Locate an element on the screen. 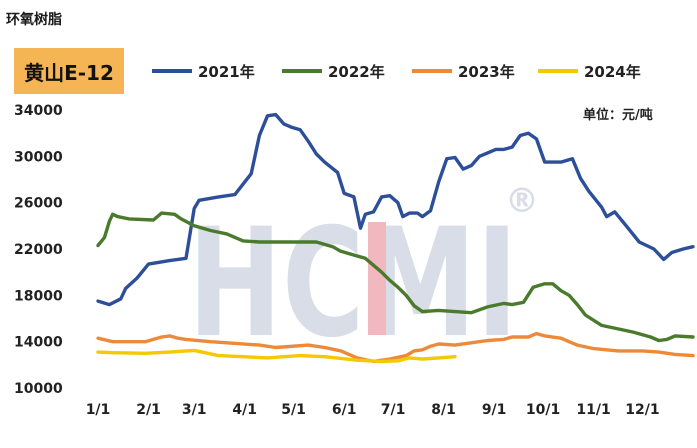  x-tick-label: 5/1 is located at coordinates (293, 410).